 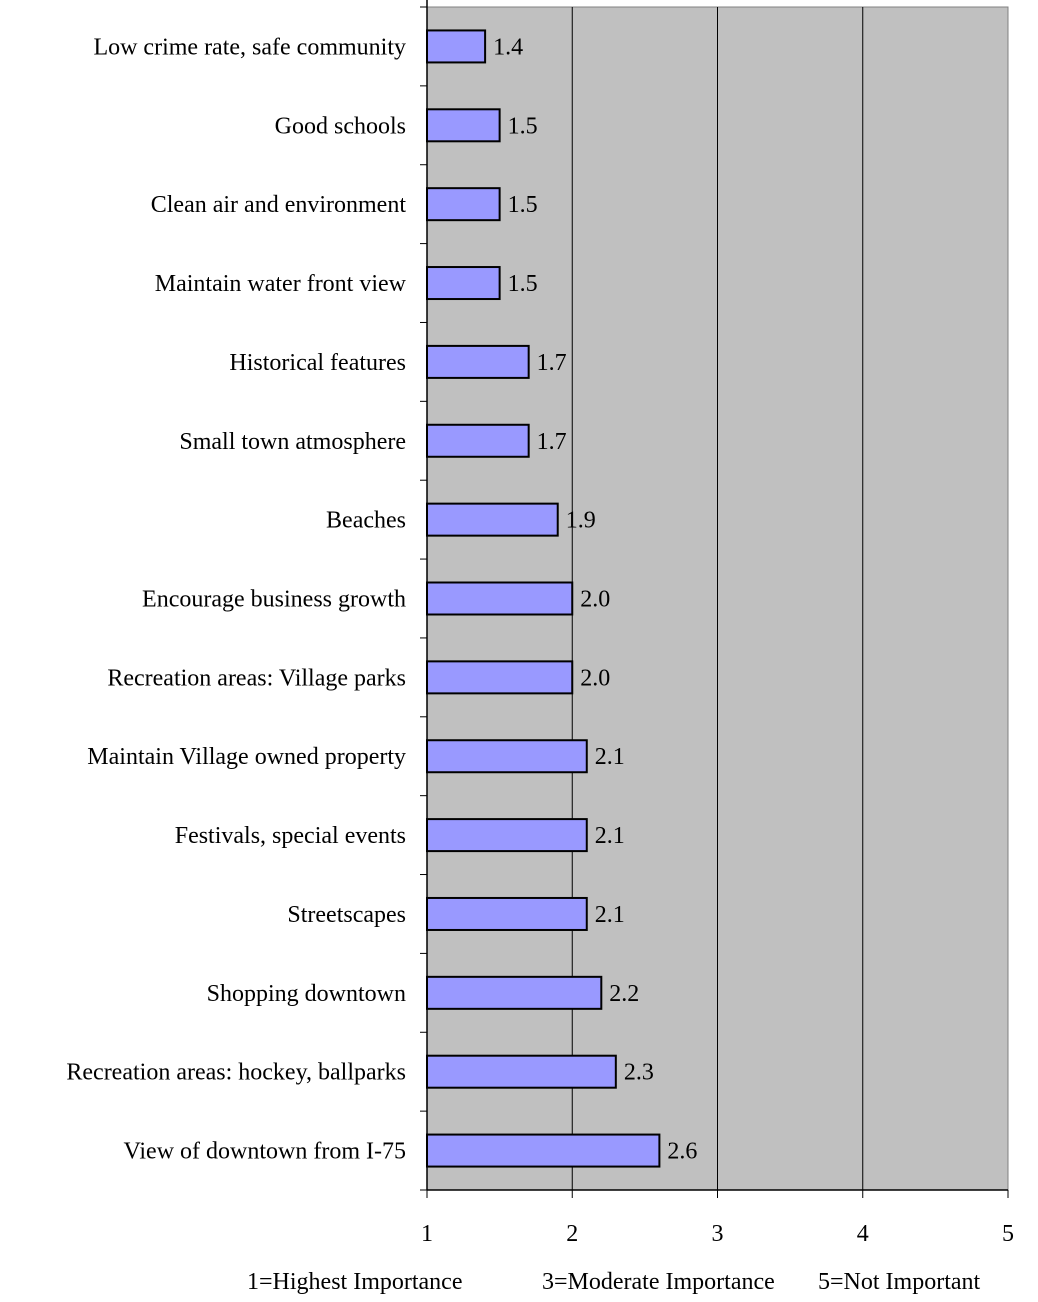 I want to click on x-tick-labels: 1 2 3 4 5, so click(x=717, y=1234).